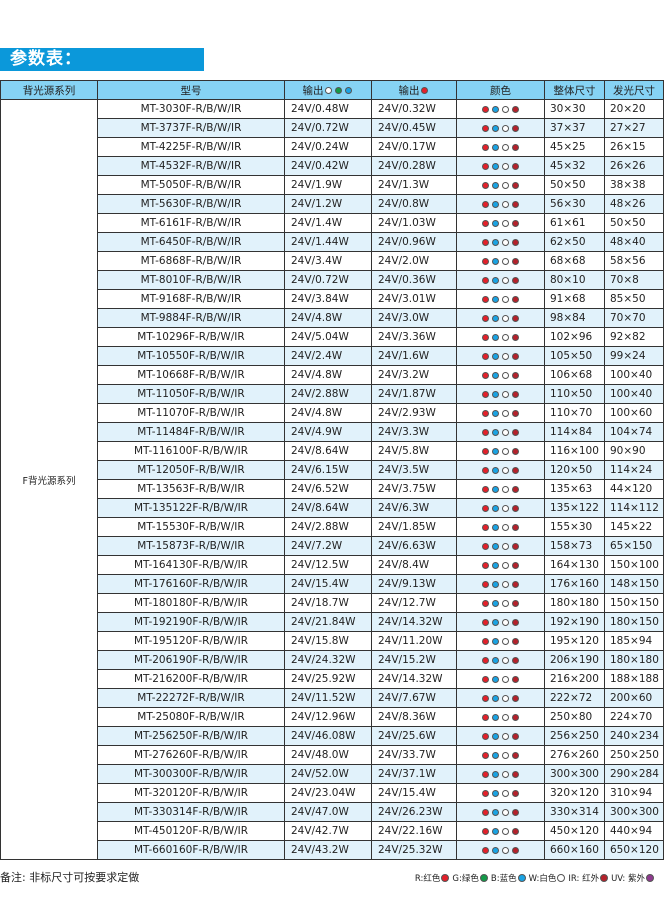 This screenshot has height=900, width=665. Describe the element at coordinates (328, 660) in the screenshot. I see `output-wgb-cell: 24V/24.32W` at that location.